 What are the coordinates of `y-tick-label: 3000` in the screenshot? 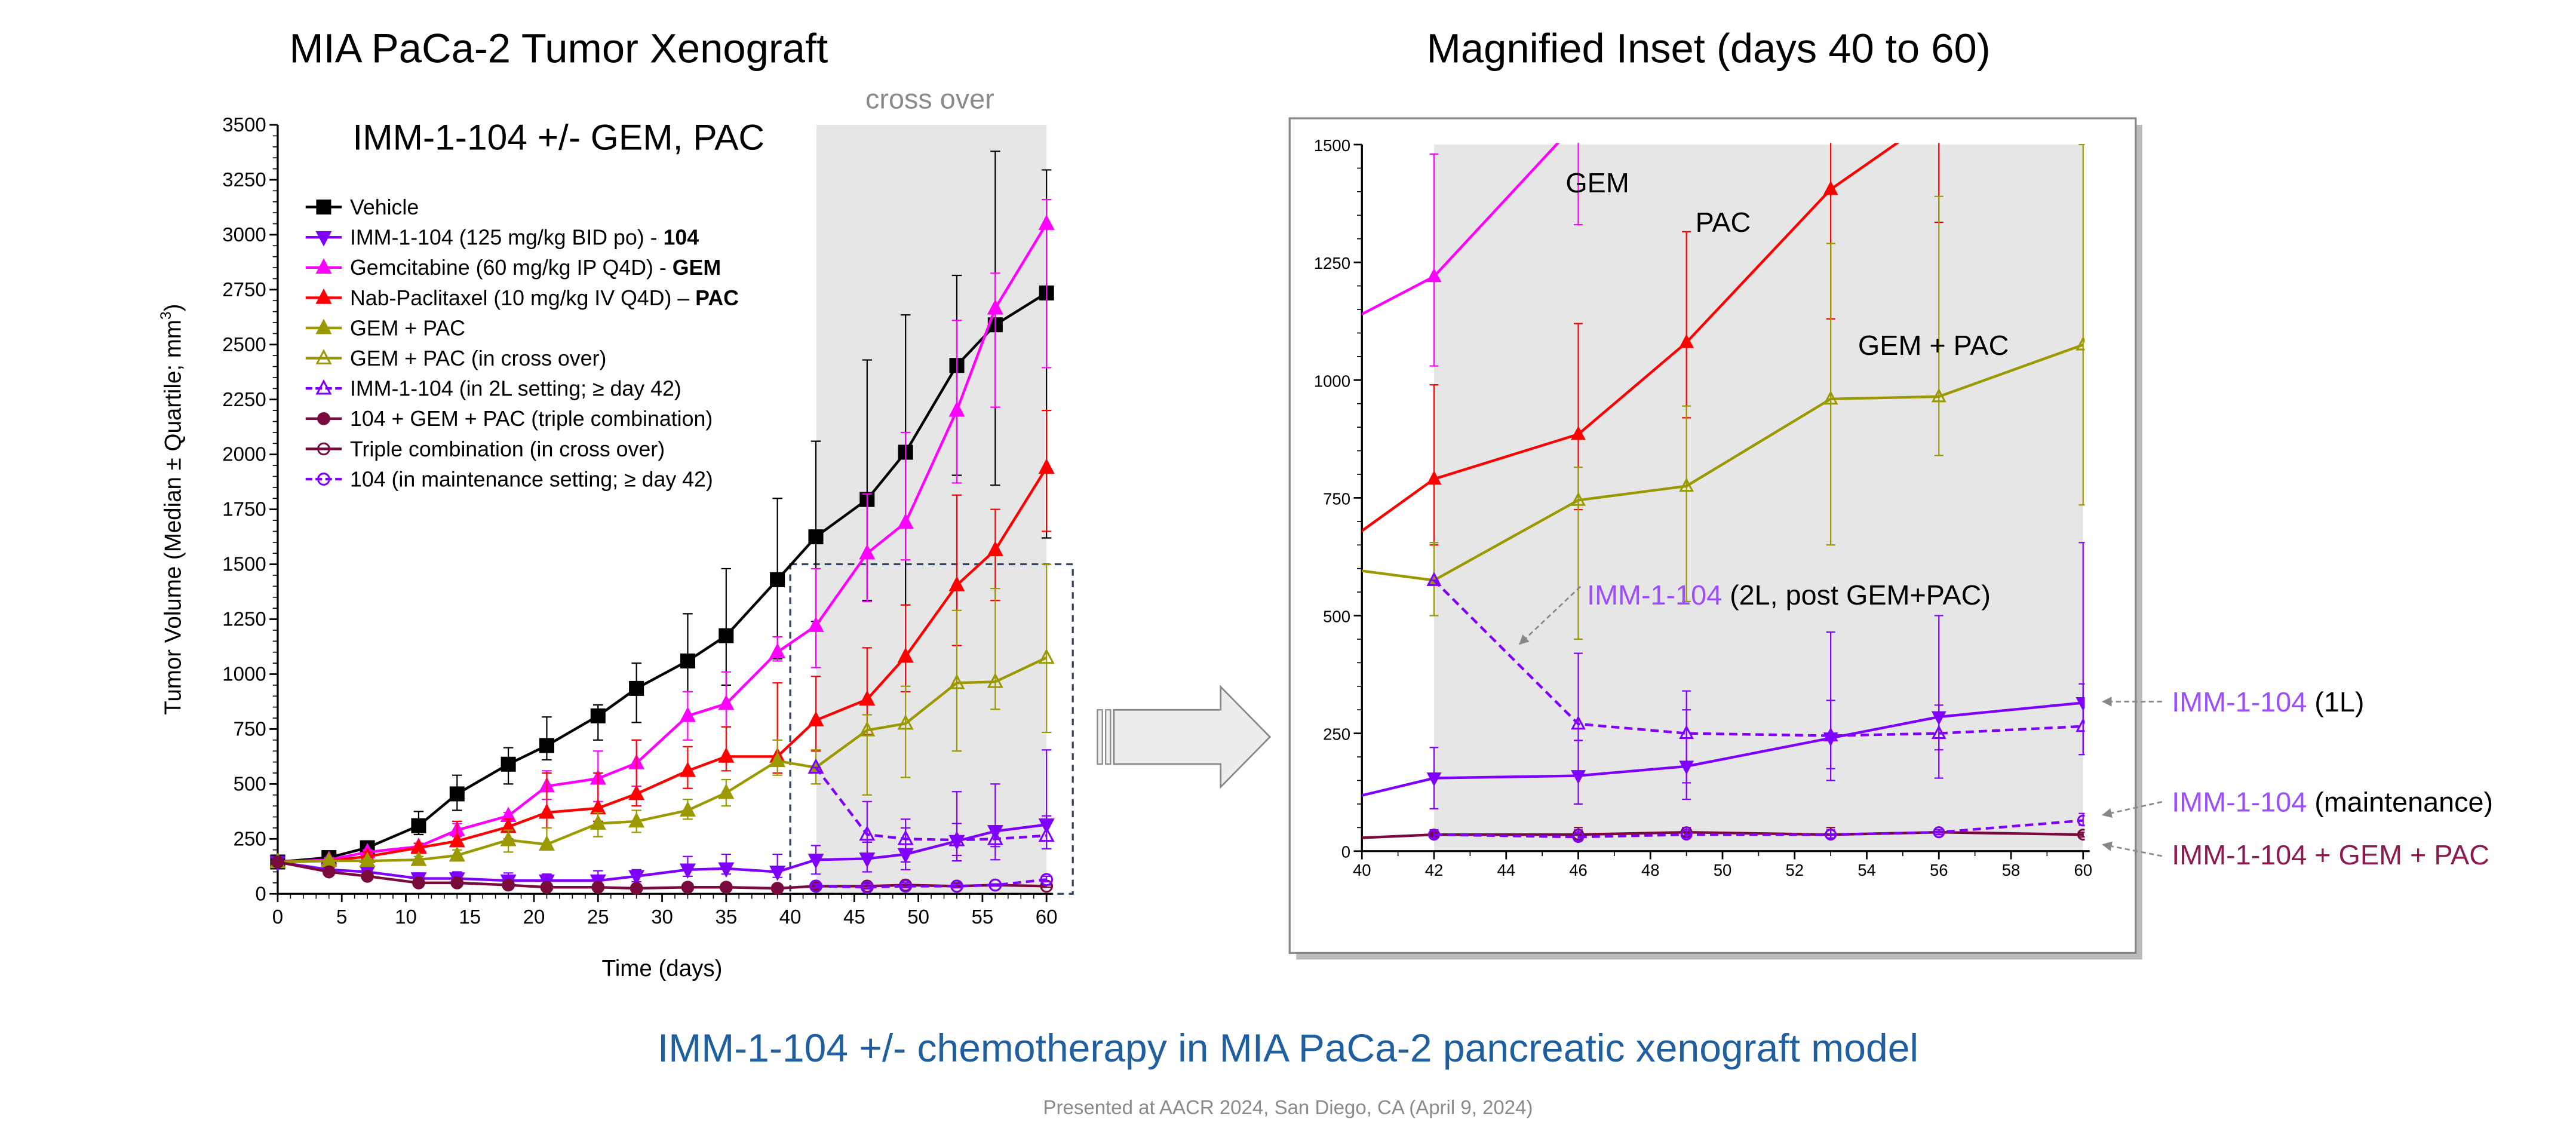 It's located at (244, 235).